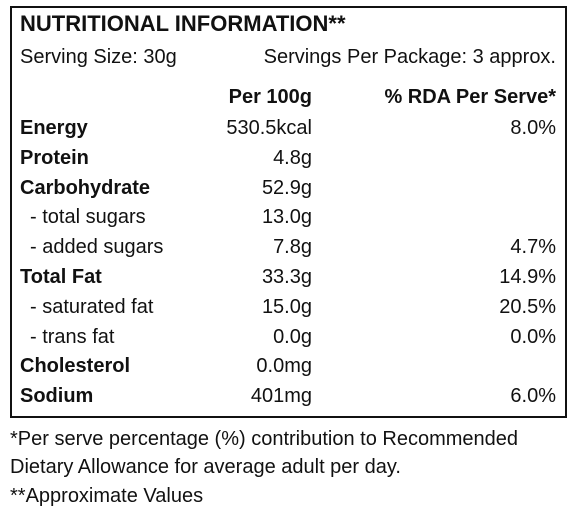 The height and width of the screenshot is (516, 580). I want to click on footnote: **Approximate Values, so click(107, 496).